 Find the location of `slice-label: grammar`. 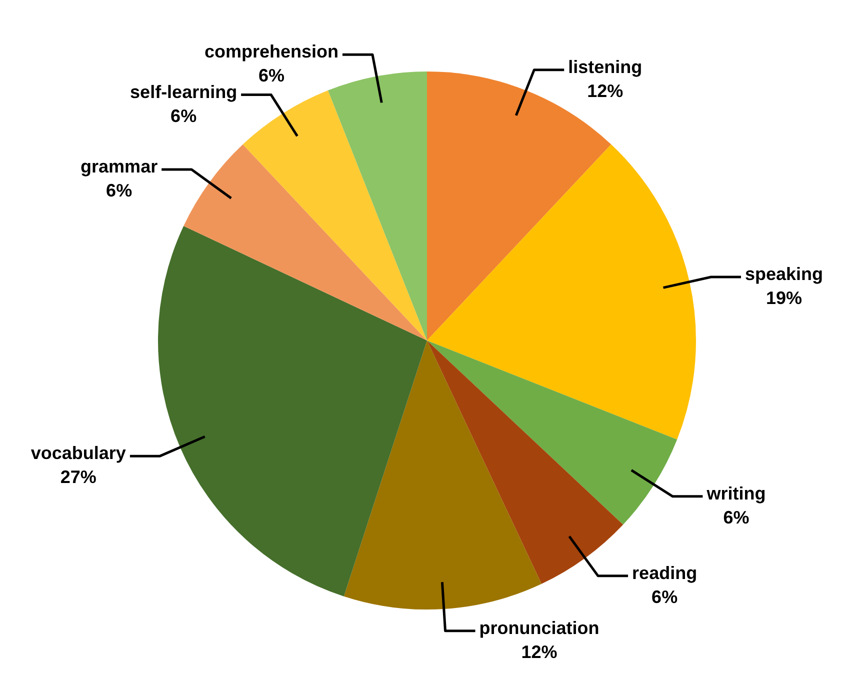

slice-label: grammar is located at coordinates (119, 166).